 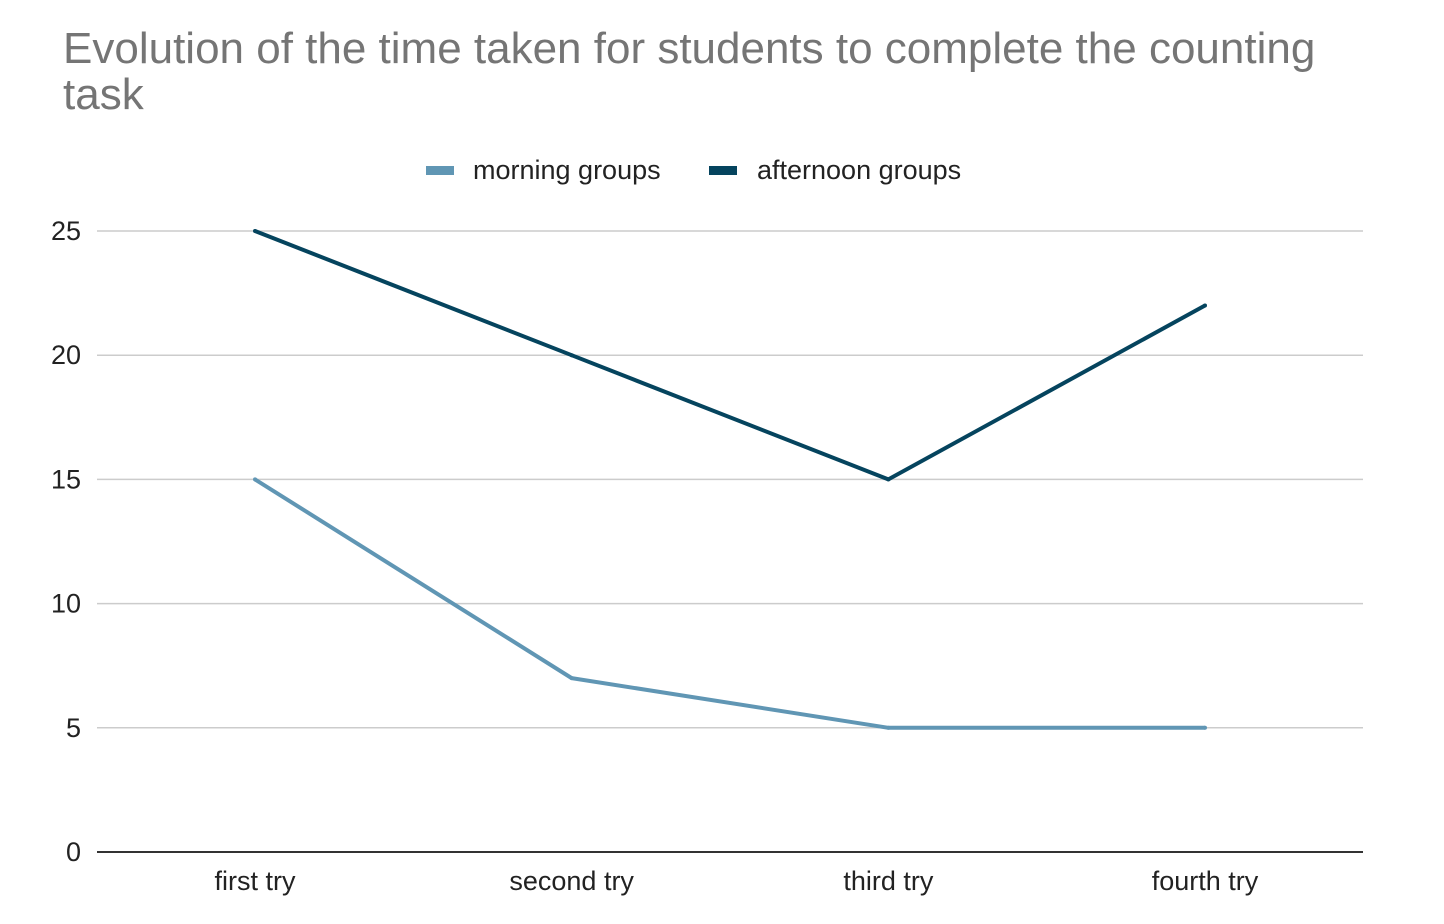 I want to click on y-tick-label: 10, so click(x=66, y=604).